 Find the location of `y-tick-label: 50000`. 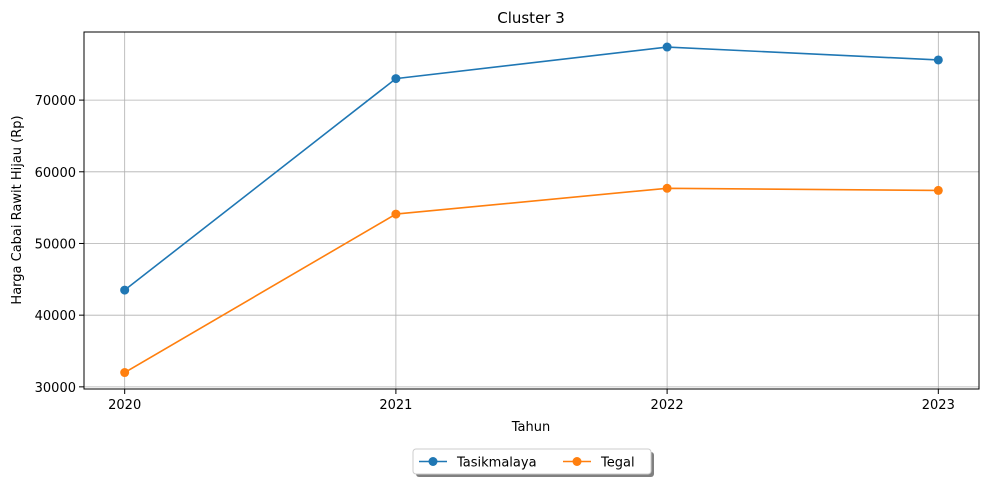

y-tick-label: 50000 is located at coordinates (55, 244).